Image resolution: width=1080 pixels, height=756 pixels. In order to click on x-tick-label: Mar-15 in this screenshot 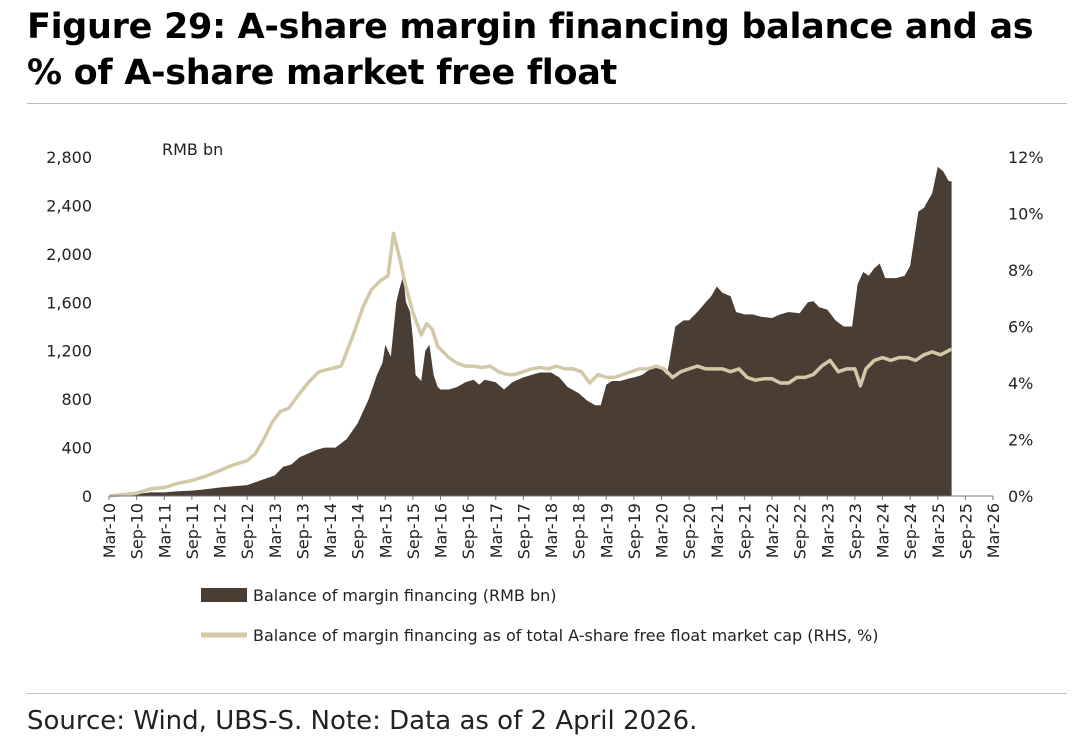, I will do `click(385, 530)`.